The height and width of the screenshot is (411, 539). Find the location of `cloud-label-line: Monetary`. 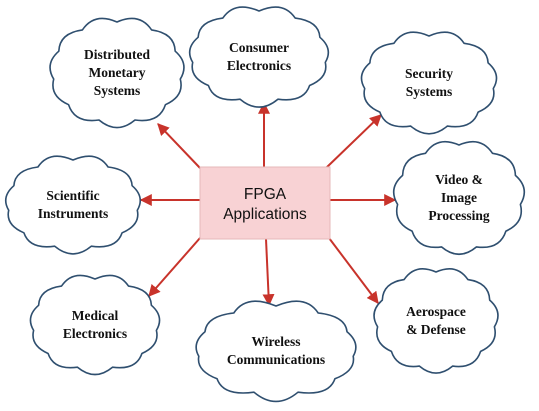

cloud-label-line: Monetary is located at coordinates (117, 72).